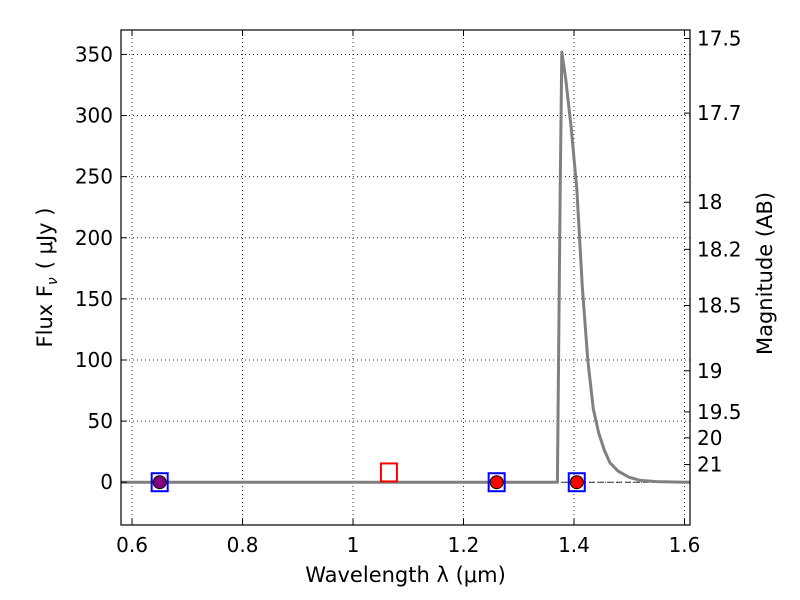 This screenshot has height=600, width=800. What do you see at coordinates (45, 316) in the screenshot?
I see `y-axis-title-main: Flux F` at bounding box center [45, 316].